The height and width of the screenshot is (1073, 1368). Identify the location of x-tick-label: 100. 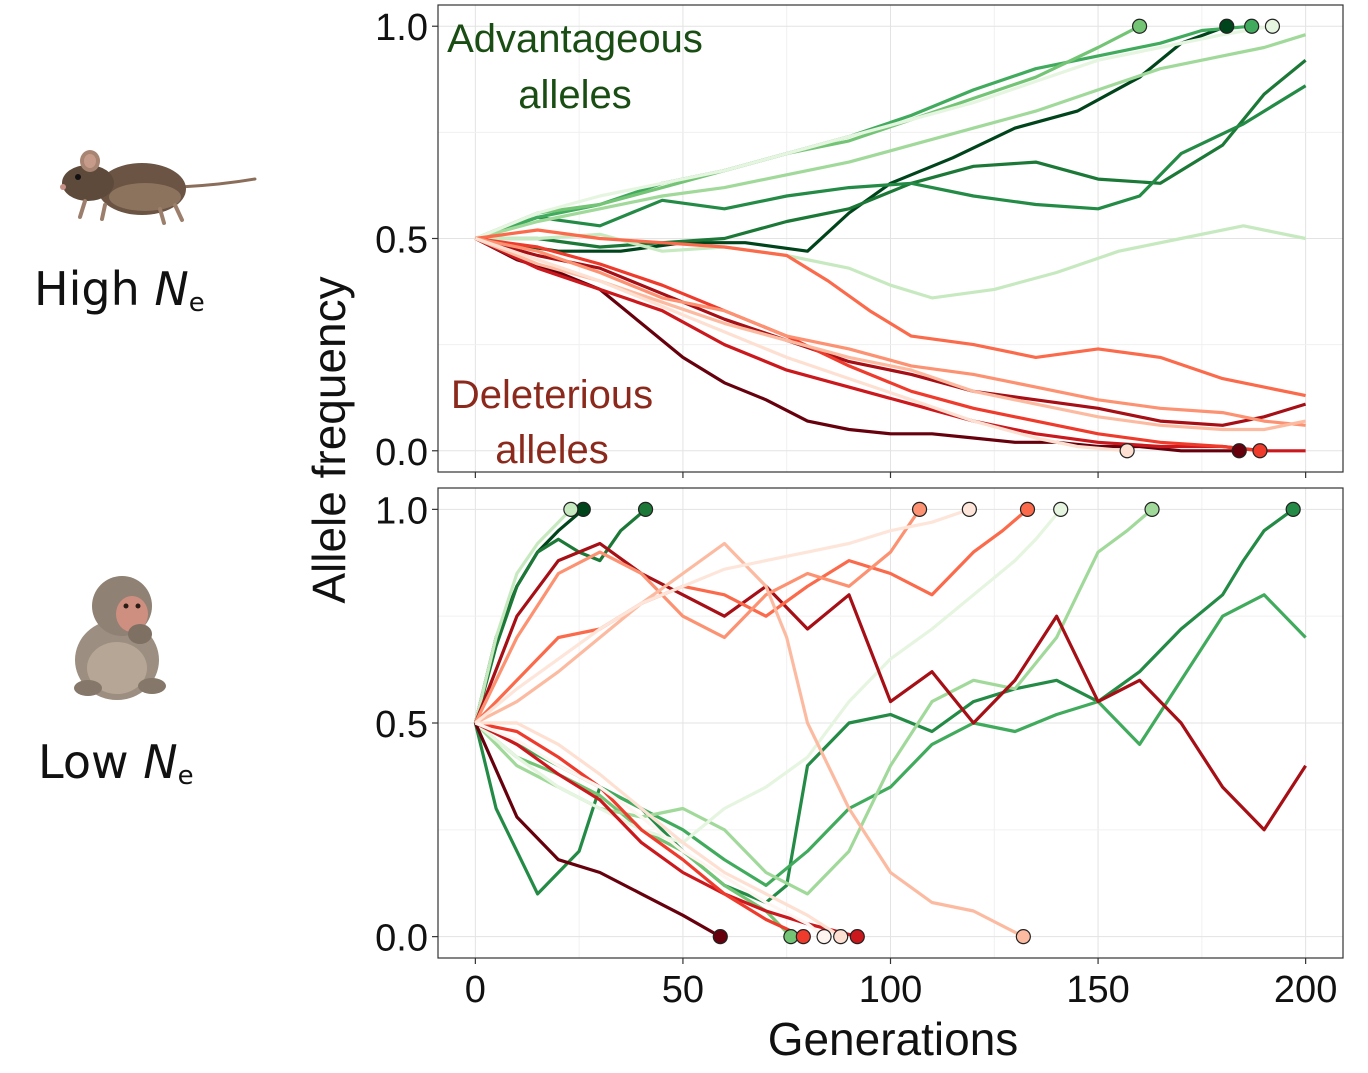
(890, 990).